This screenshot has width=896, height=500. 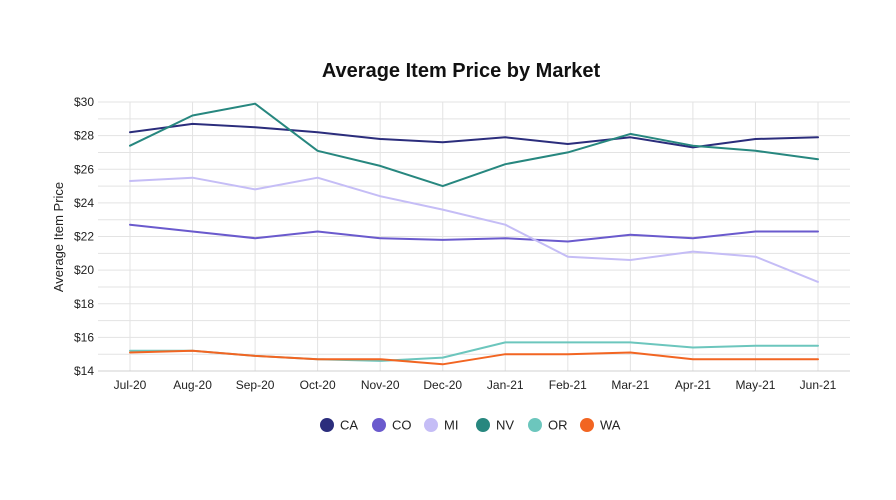 I want to click on x-tick-label: Mar-21, so click(x=630, y=385).